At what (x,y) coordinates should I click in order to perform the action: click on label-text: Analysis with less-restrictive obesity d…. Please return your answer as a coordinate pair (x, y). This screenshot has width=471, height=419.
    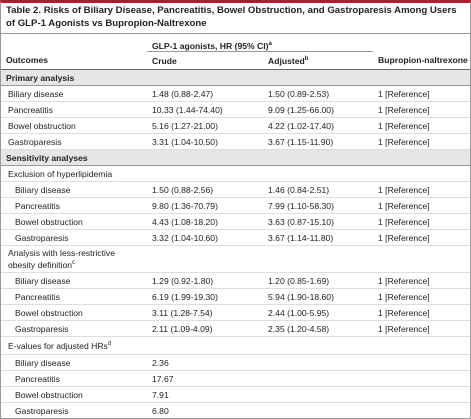
    Looking at the image, I should click on (61, 259).